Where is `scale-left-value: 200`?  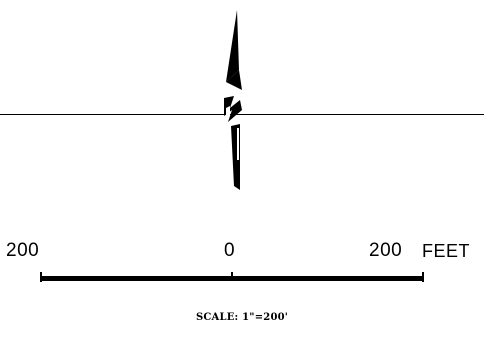
scale-left-value: 200 is located at coordinates (23, 250).